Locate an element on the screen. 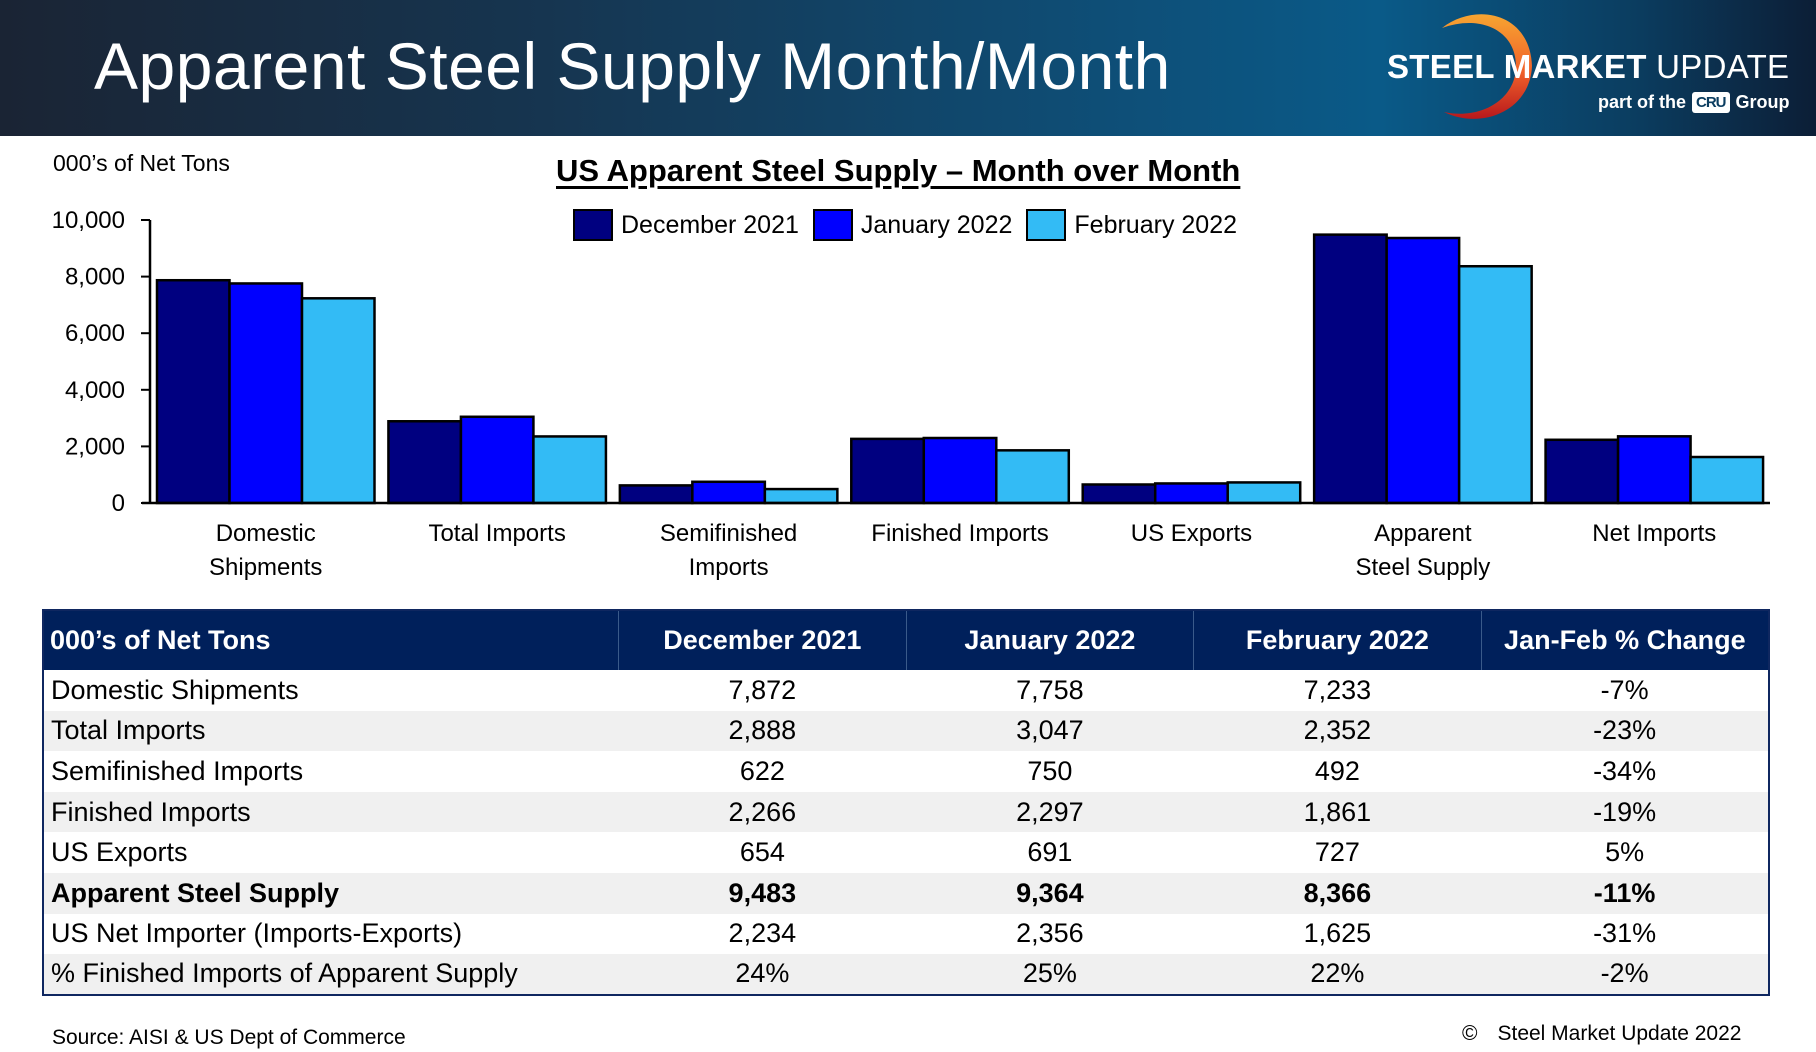 The width and height of the screenshot is (1816, 1052). y-tick-label: 0 is located at coordinates (118, 503).